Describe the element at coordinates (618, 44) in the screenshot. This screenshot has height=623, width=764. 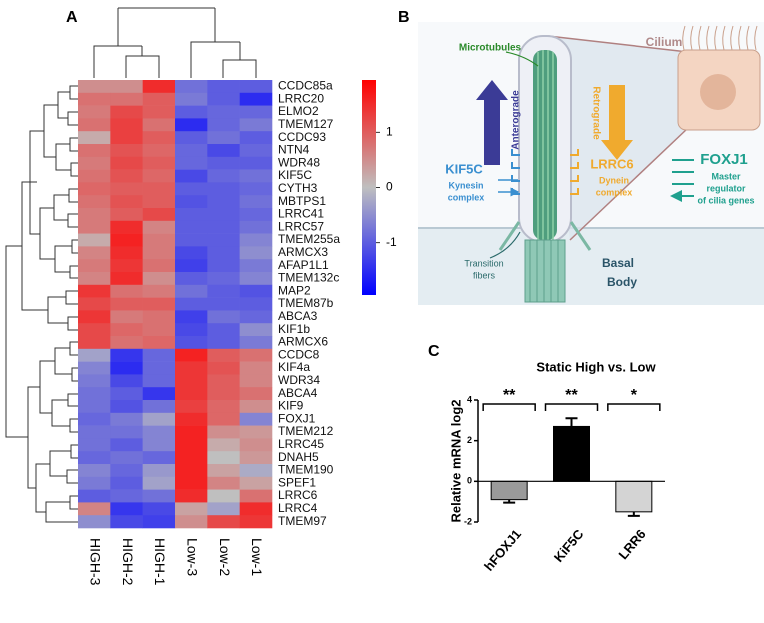
I see `zoom-line` at that location.